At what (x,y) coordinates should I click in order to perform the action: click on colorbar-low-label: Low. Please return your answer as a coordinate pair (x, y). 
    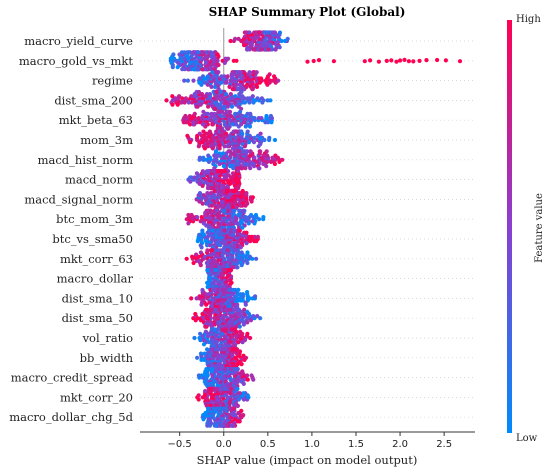
    Looking at the image, I should click on (527, 438).